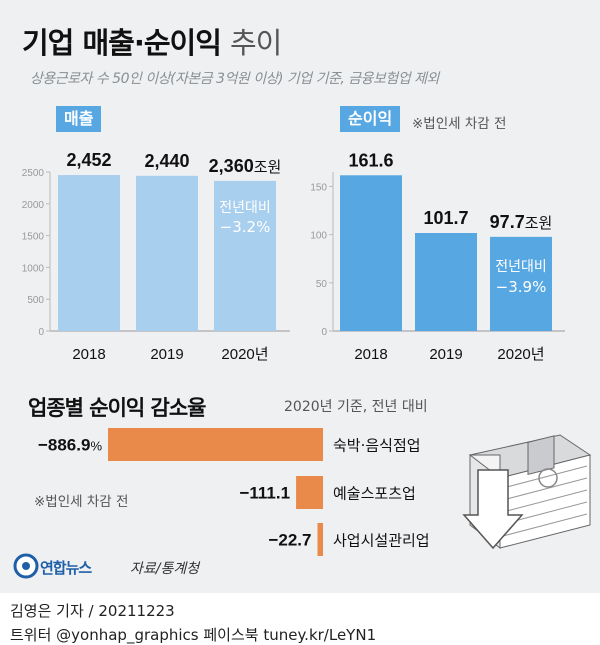  I want to click on profit-category-label: 2019, so click(445, 354).